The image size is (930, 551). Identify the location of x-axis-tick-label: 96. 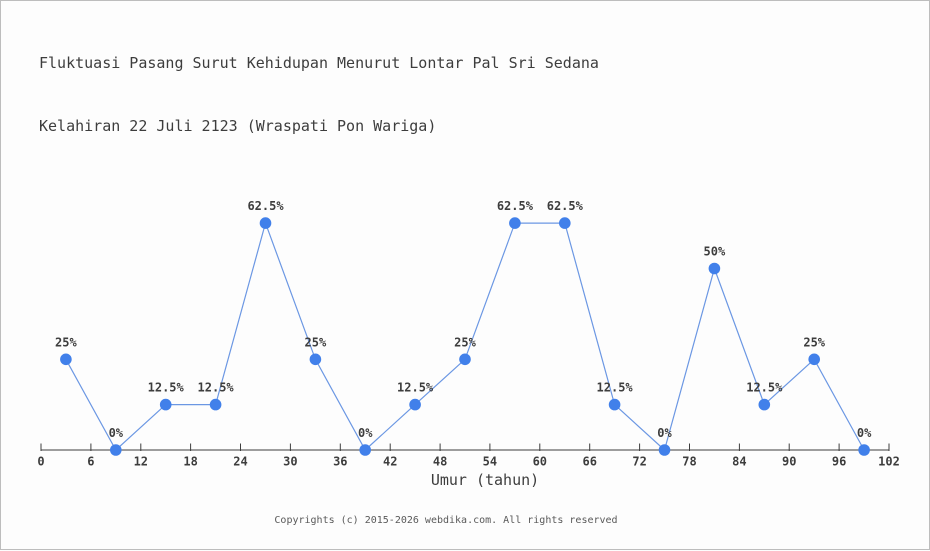
(839, 462).